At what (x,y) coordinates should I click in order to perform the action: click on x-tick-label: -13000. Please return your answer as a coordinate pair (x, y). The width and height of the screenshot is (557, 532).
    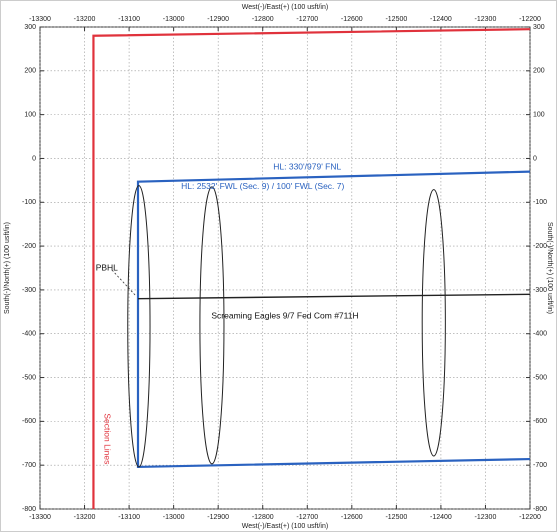
    Looking at the image, I should click on (174, 517).